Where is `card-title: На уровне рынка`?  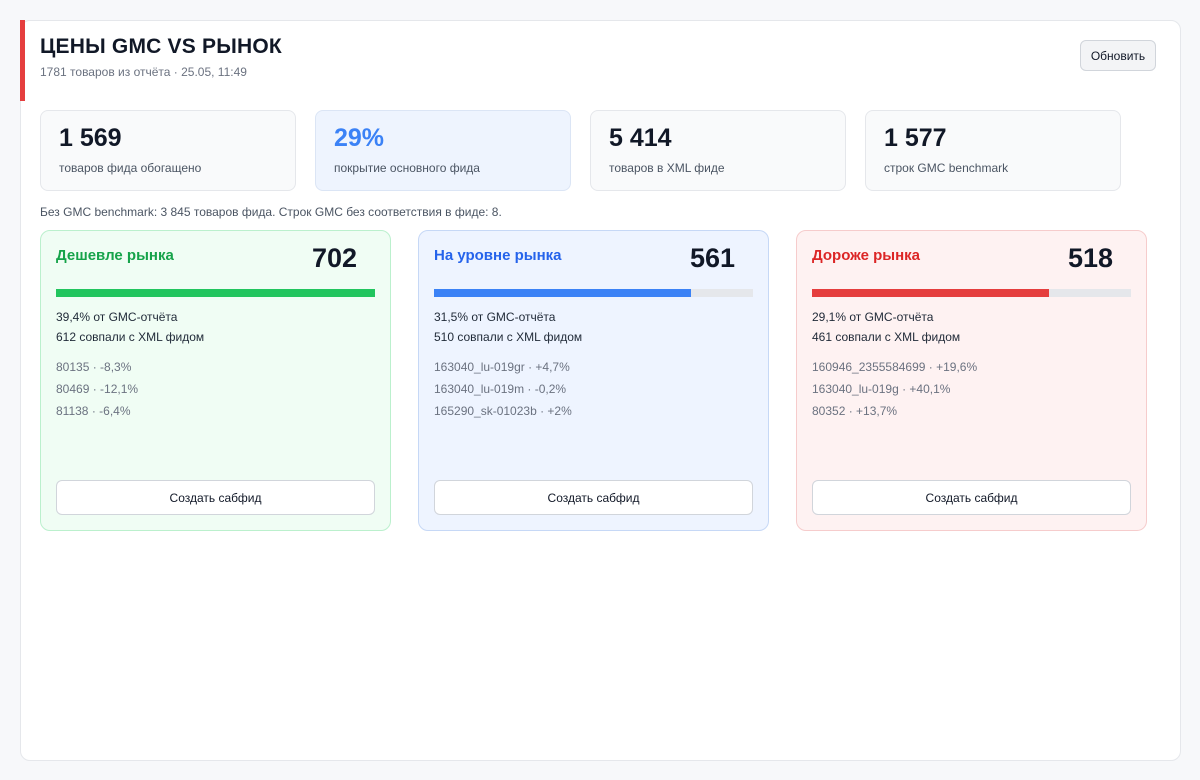 card-title: На уровне рынка is located at coordinates (498, 255).